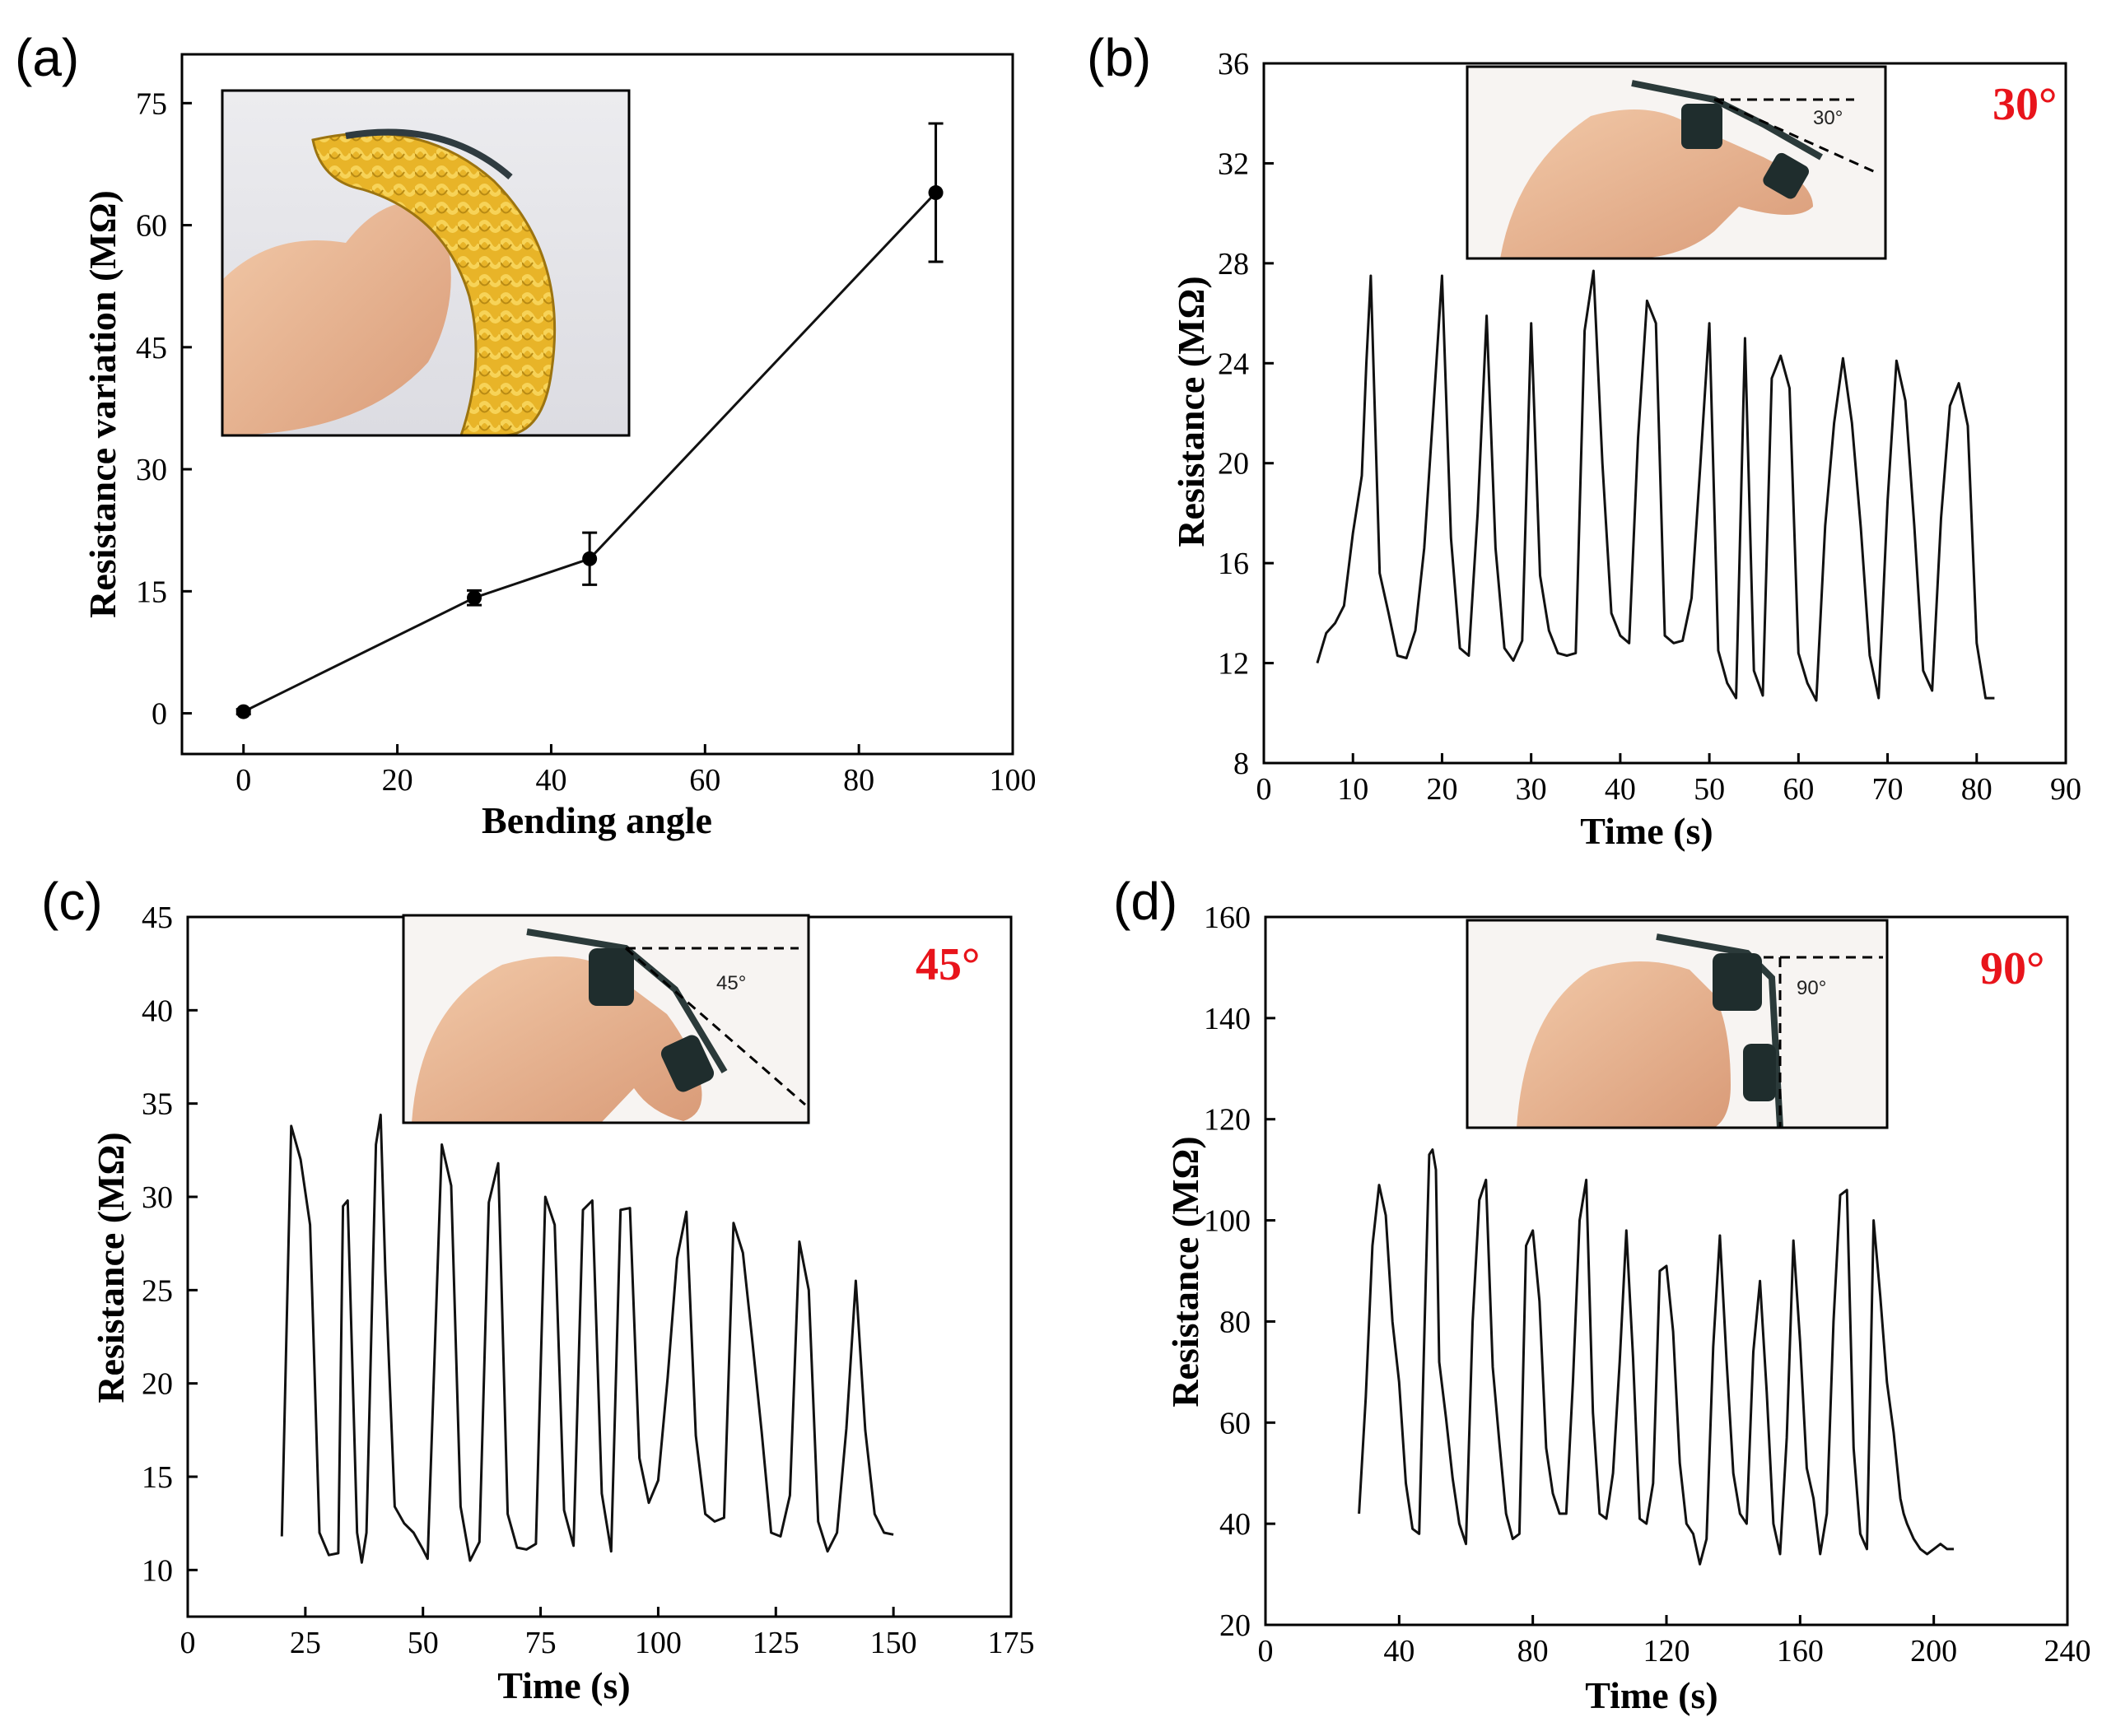  Describe the element at coordinates (1191, 411) in the screenshot. I see `panel-b-y-axis-label: Resistance (MΩ)` at that location.